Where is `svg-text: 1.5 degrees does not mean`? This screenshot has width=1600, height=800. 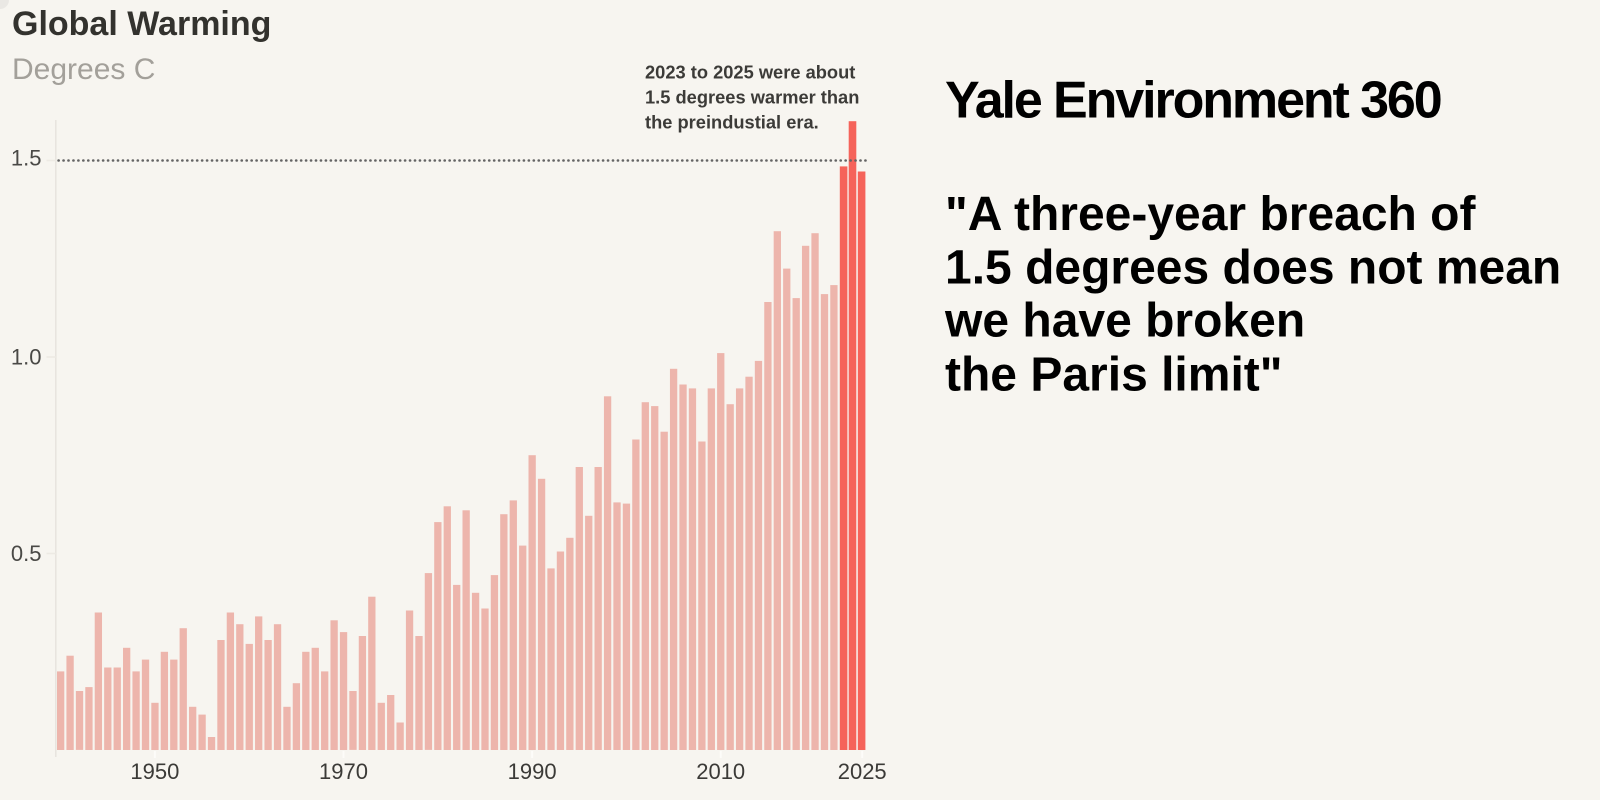
svg-text: 1.5 degrees does not mean is located at coordinates (1253, 267).